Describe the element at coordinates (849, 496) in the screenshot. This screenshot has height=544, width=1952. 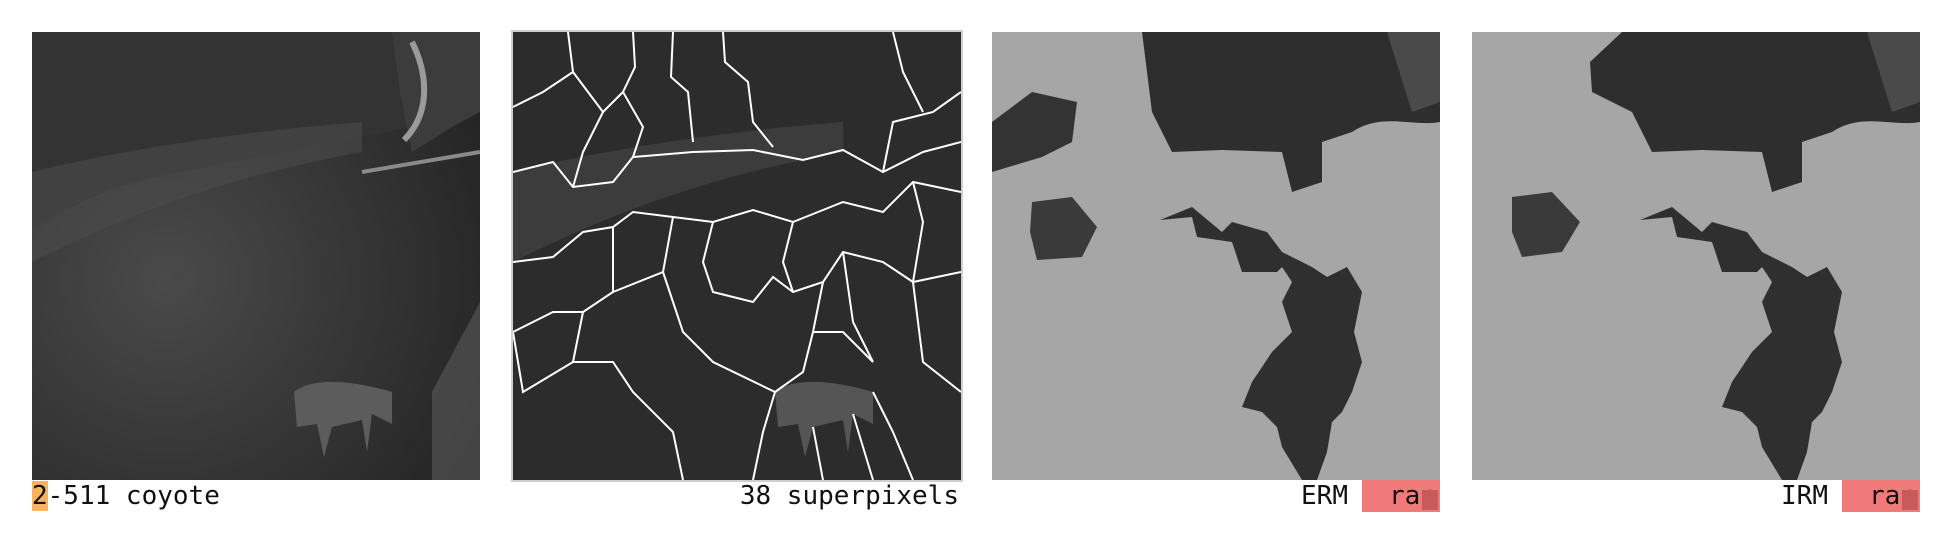
I see `superpixel-count-caption: 38 superpixels` at that location.